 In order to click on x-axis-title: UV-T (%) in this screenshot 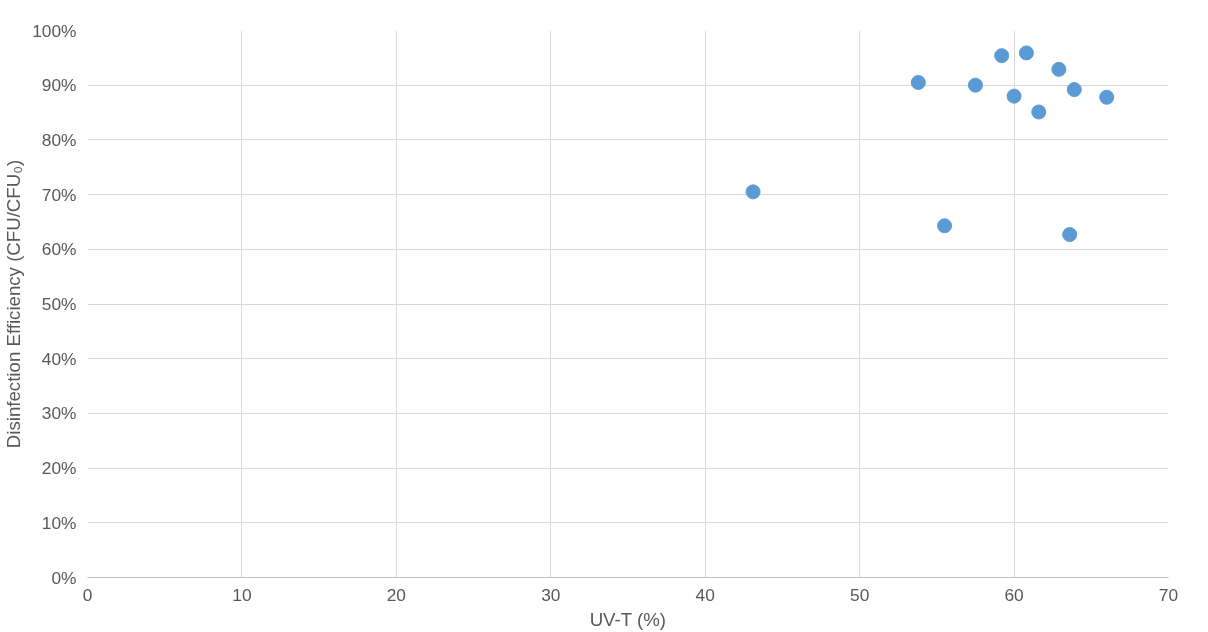, I will do `click(628, 619)`.